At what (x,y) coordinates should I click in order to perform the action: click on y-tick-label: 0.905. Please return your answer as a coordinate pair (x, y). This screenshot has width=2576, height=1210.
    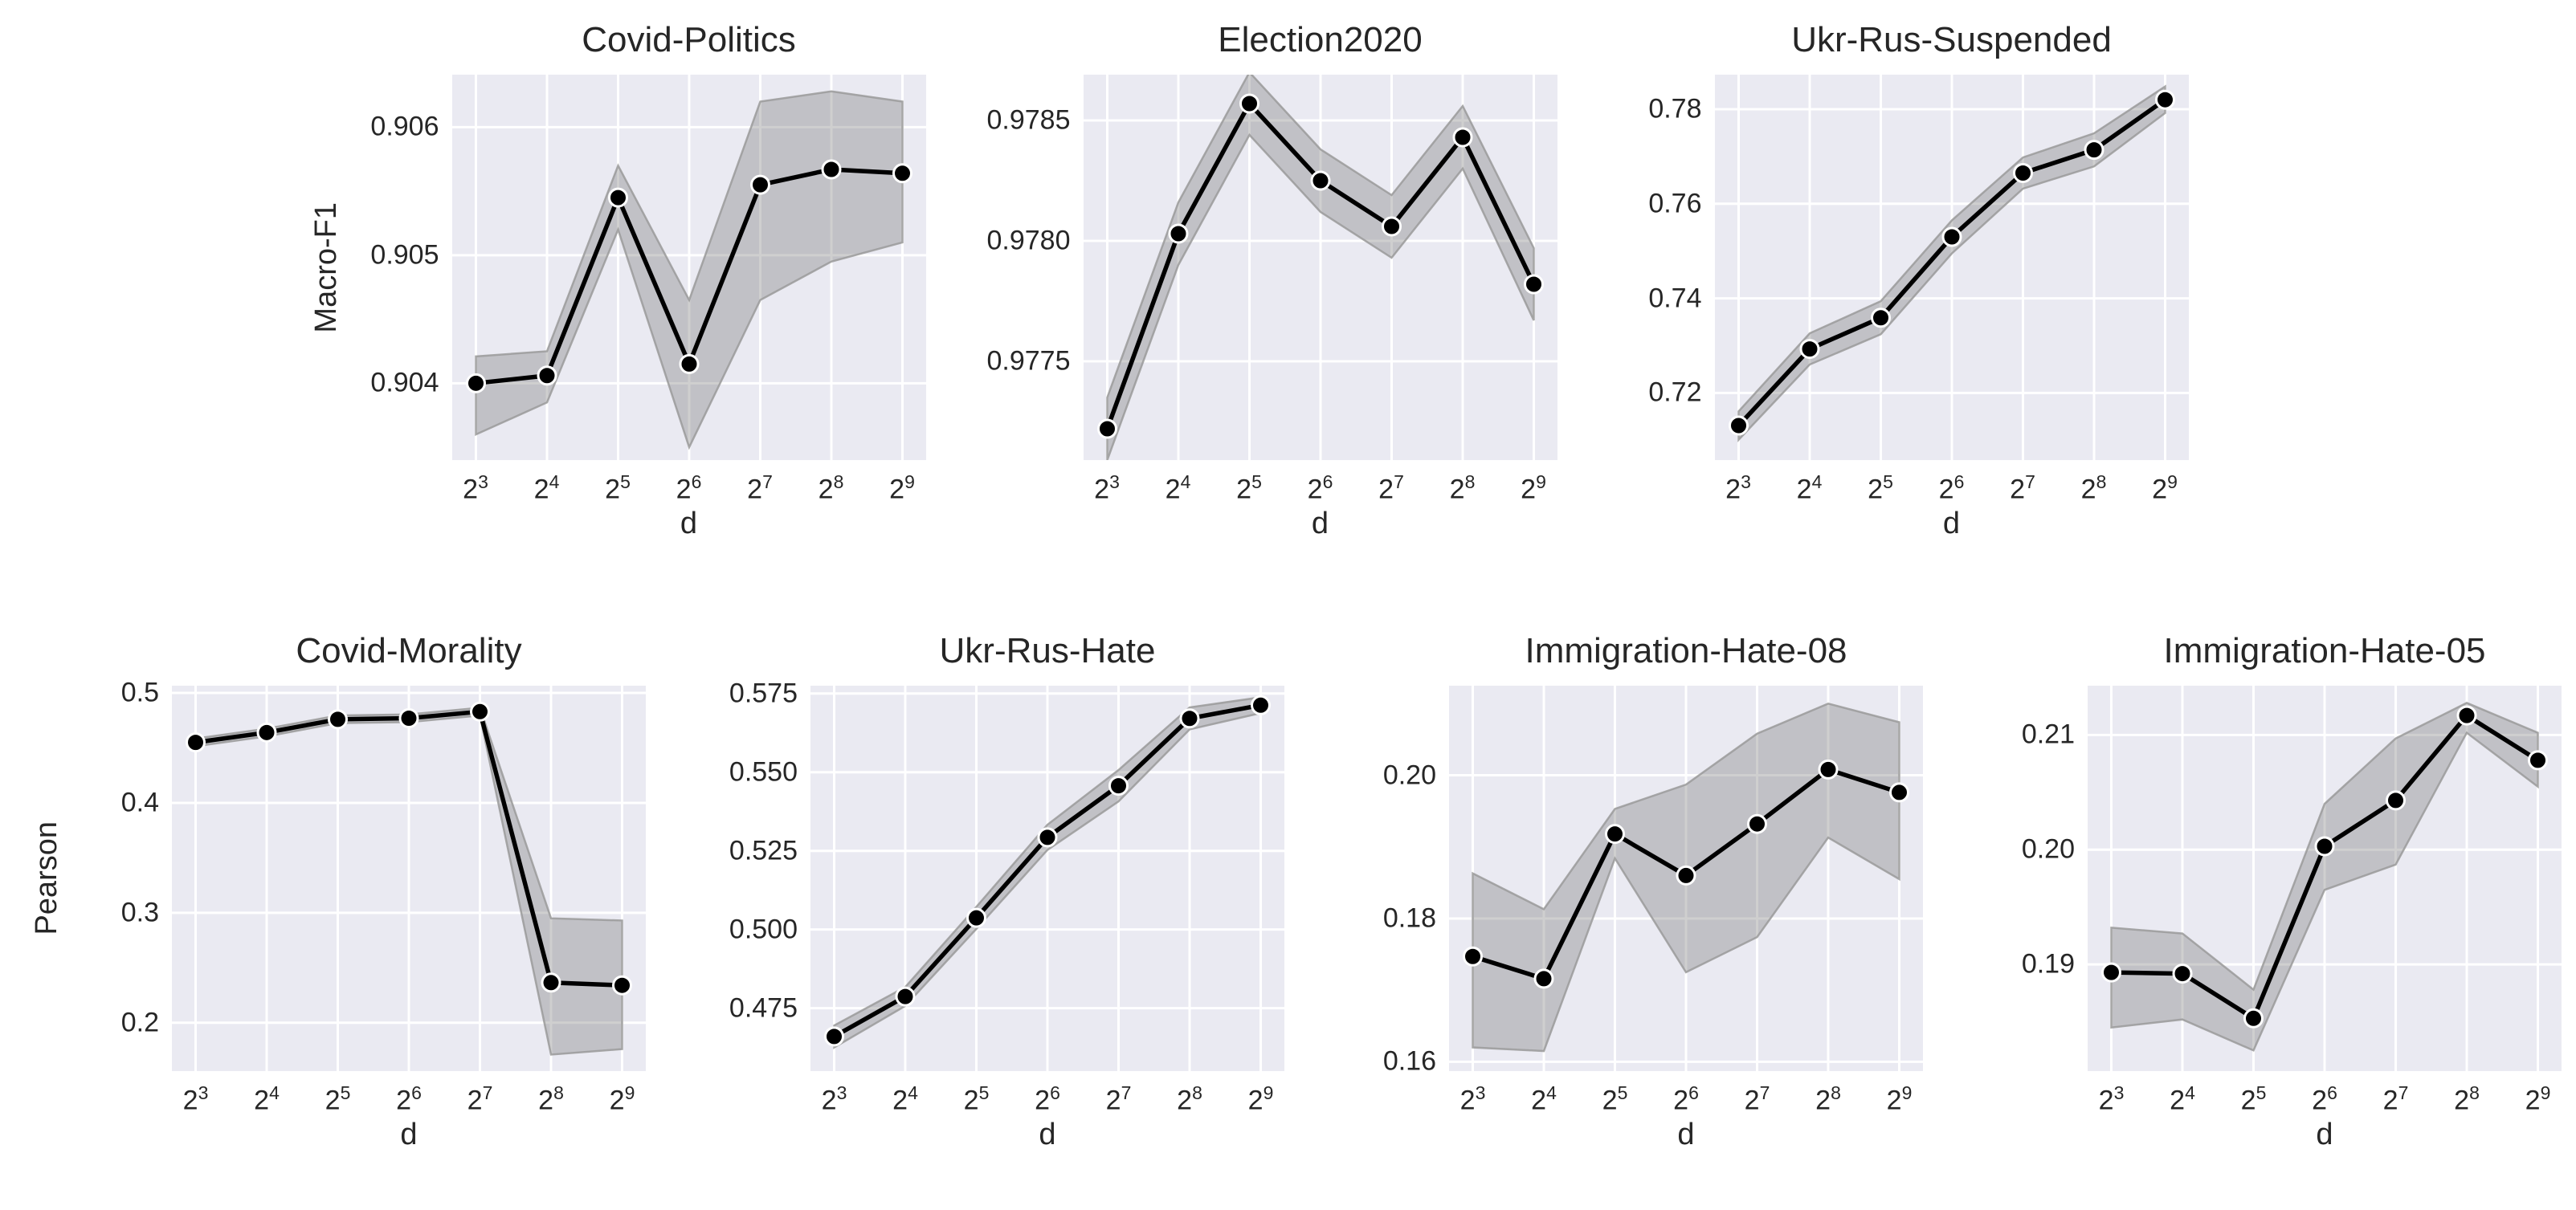
    Looking at the image, I should click on (404, 255).